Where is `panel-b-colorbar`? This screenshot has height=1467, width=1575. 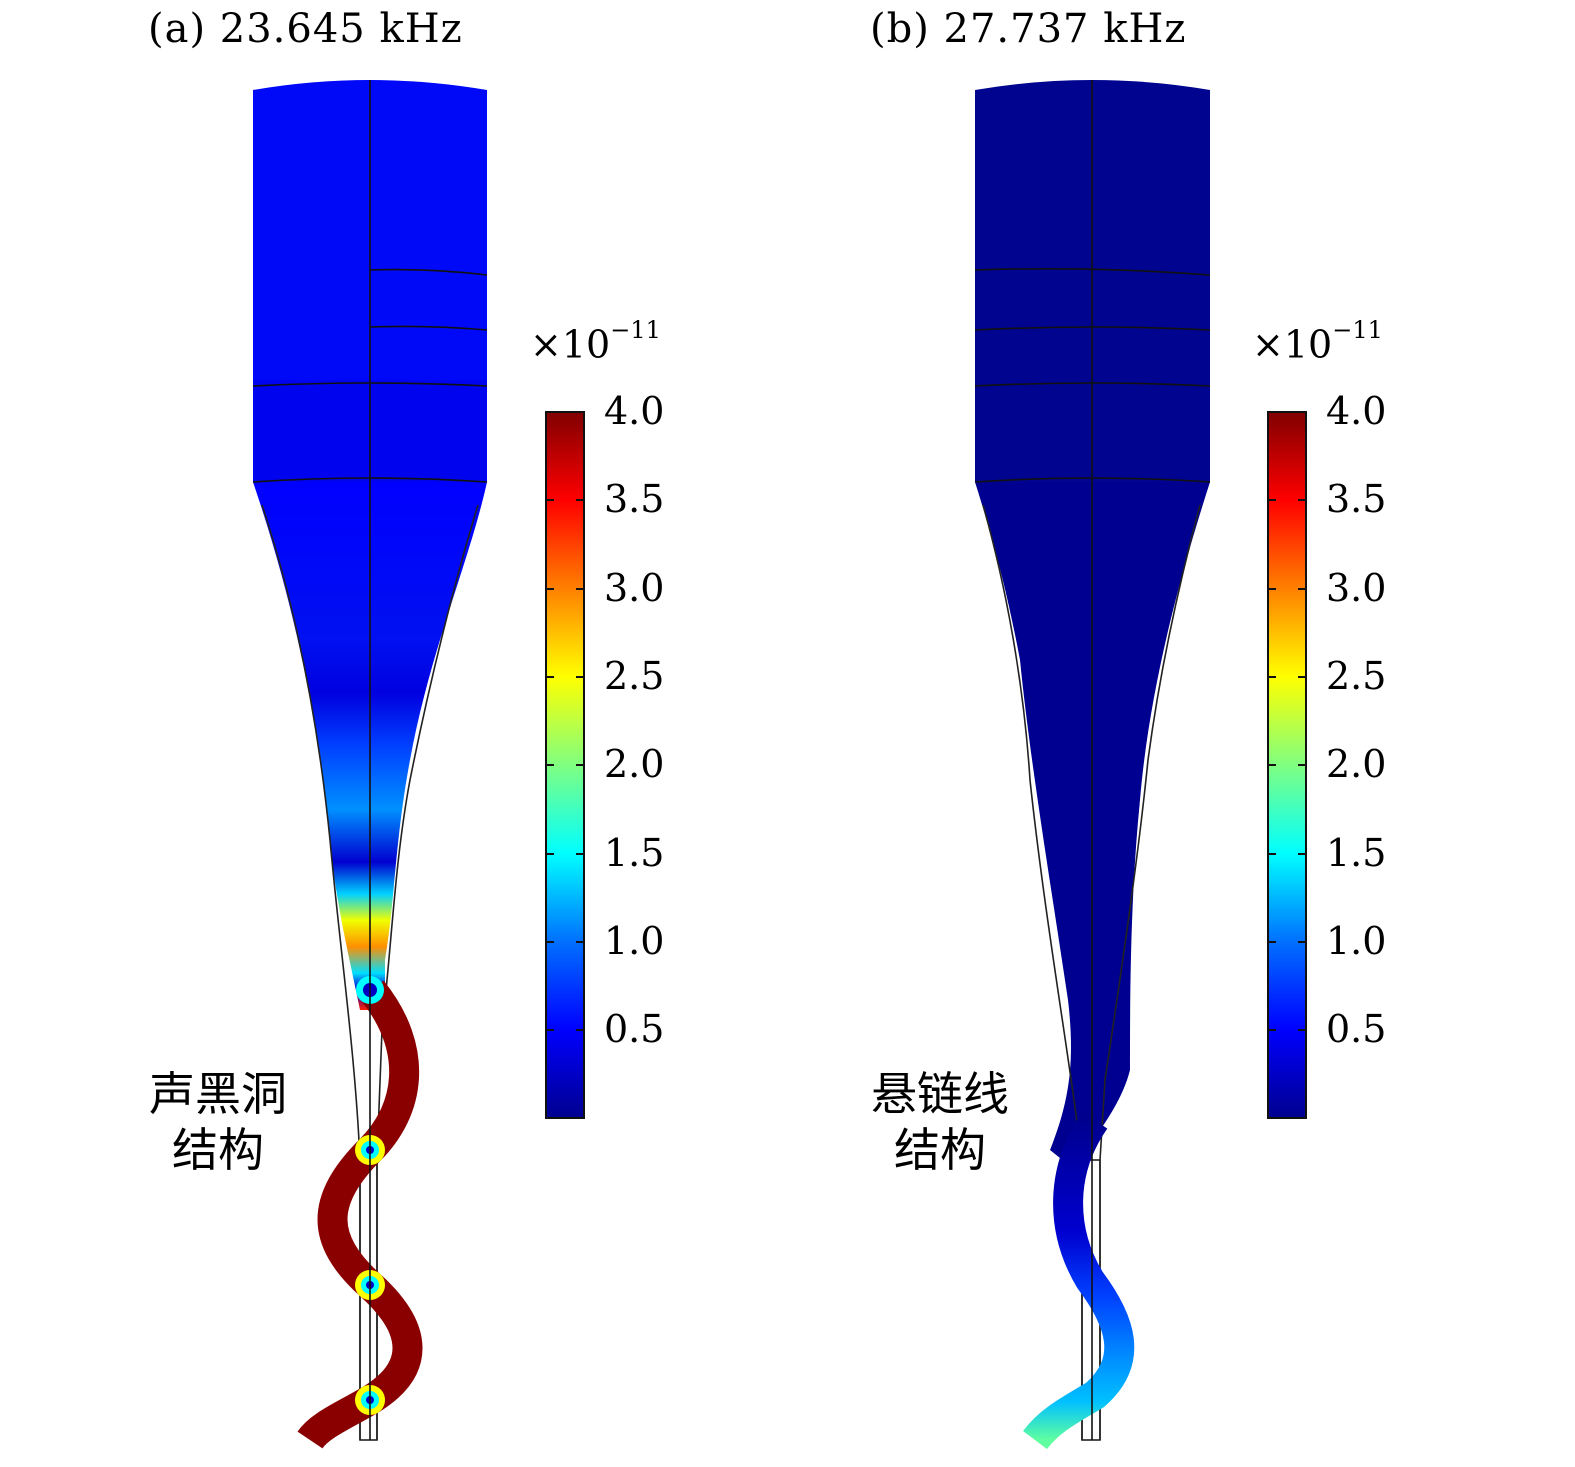 panel-b-colorbar is located at coordinates (1287, 765).